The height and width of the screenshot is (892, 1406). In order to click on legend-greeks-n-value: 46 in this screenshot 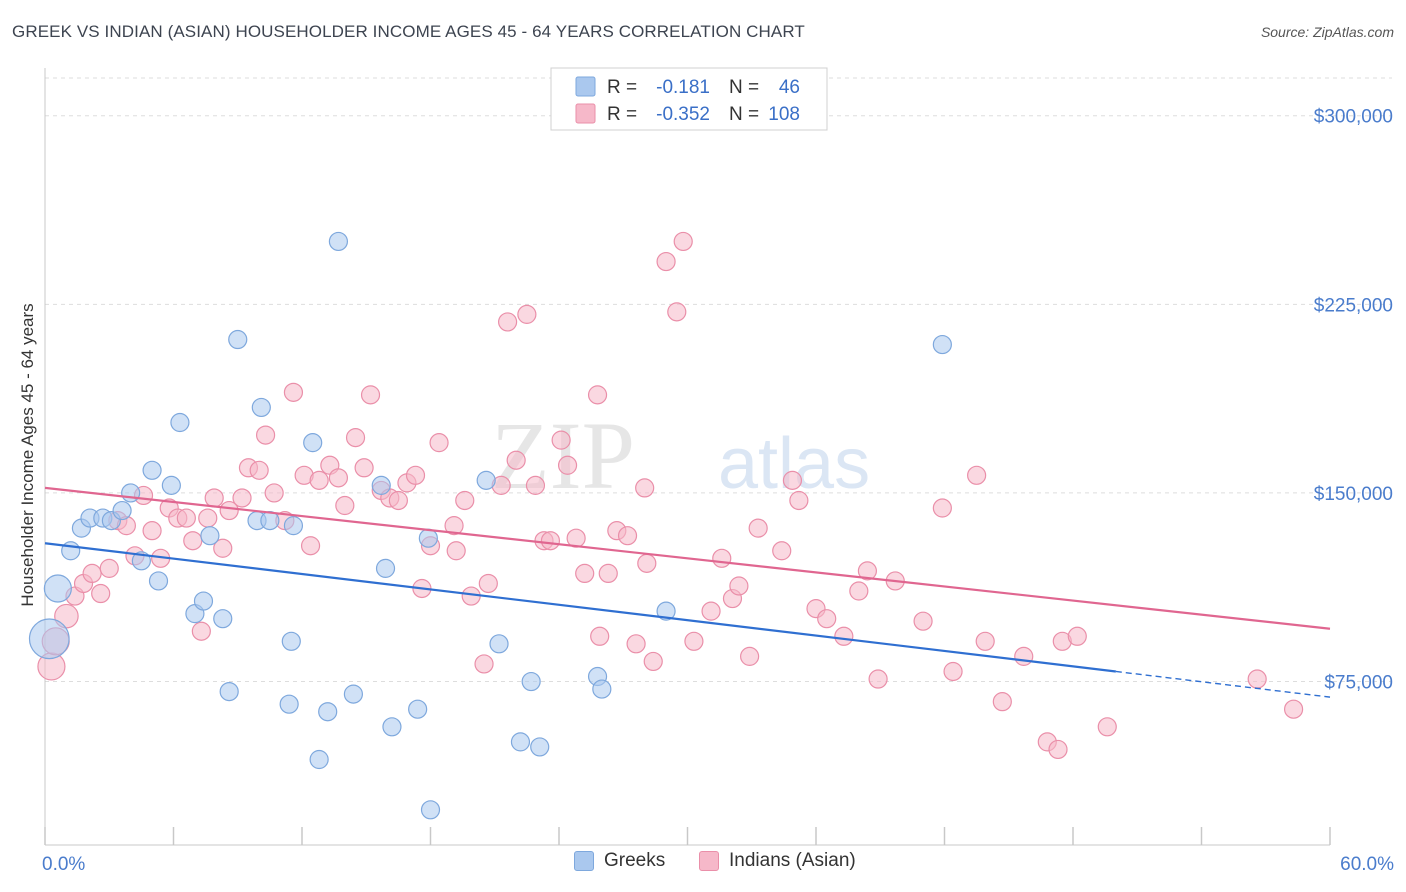, I will do `click(789, 87)`.